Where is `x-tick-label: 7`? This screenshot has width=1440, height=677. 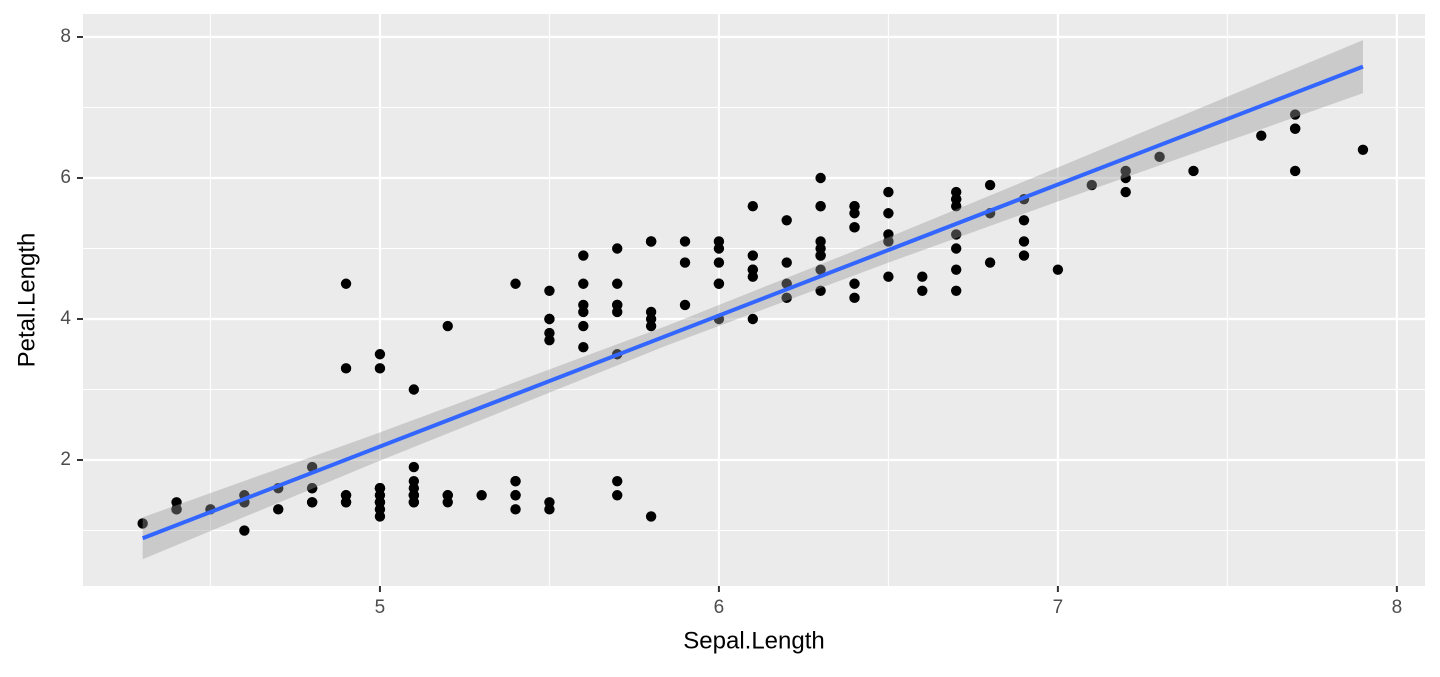
x-tick-label: 7 is located at coordinates (1058, 607).